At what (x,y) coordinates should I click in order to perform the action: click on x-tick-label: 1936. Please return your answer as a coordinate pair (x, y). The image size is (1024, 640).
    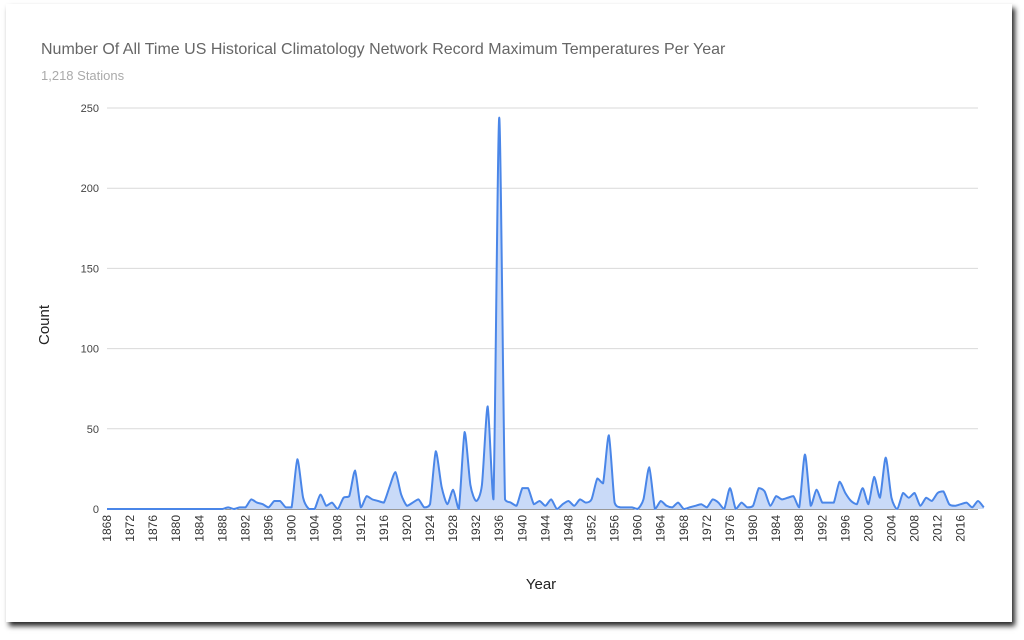
    Looking at the image, I should click on (499, 528).